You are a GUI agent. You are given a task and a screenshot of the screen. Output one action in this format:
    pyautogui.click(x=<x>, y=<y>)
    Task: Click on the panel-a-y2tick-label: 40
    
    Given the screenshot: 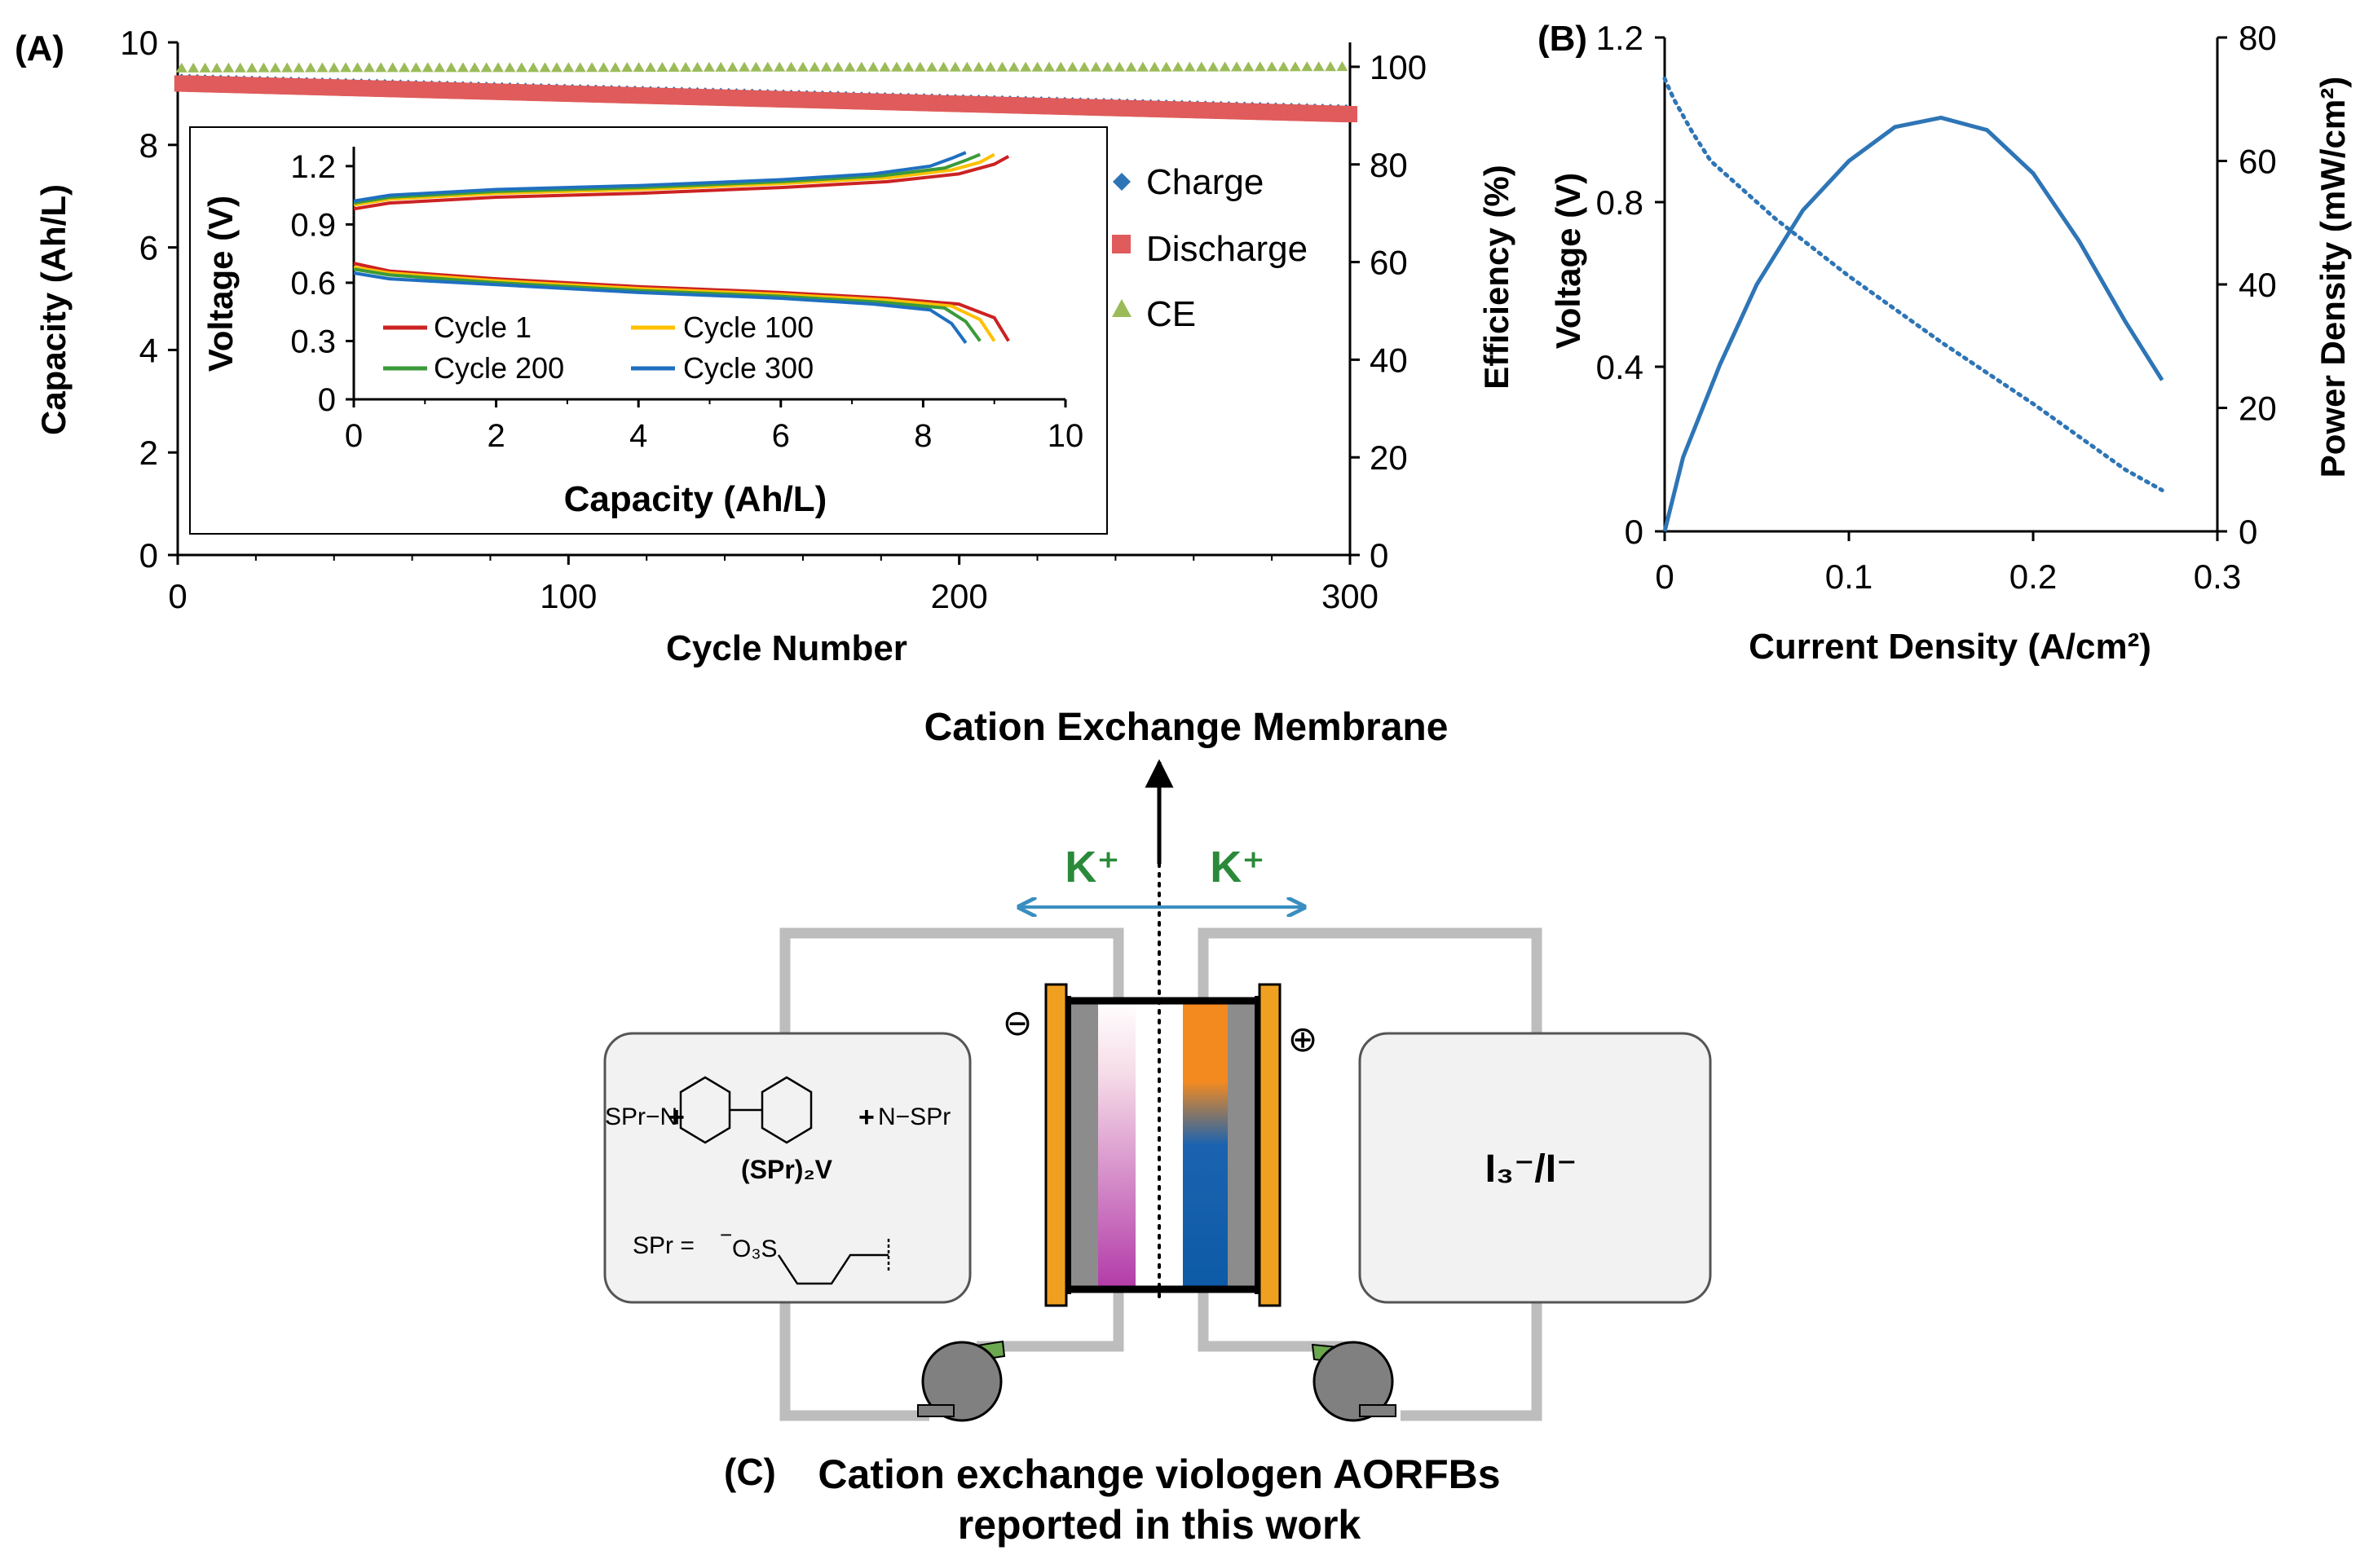 What is the action you would take?
    pyautogui.click(x=1389, y=360)
    